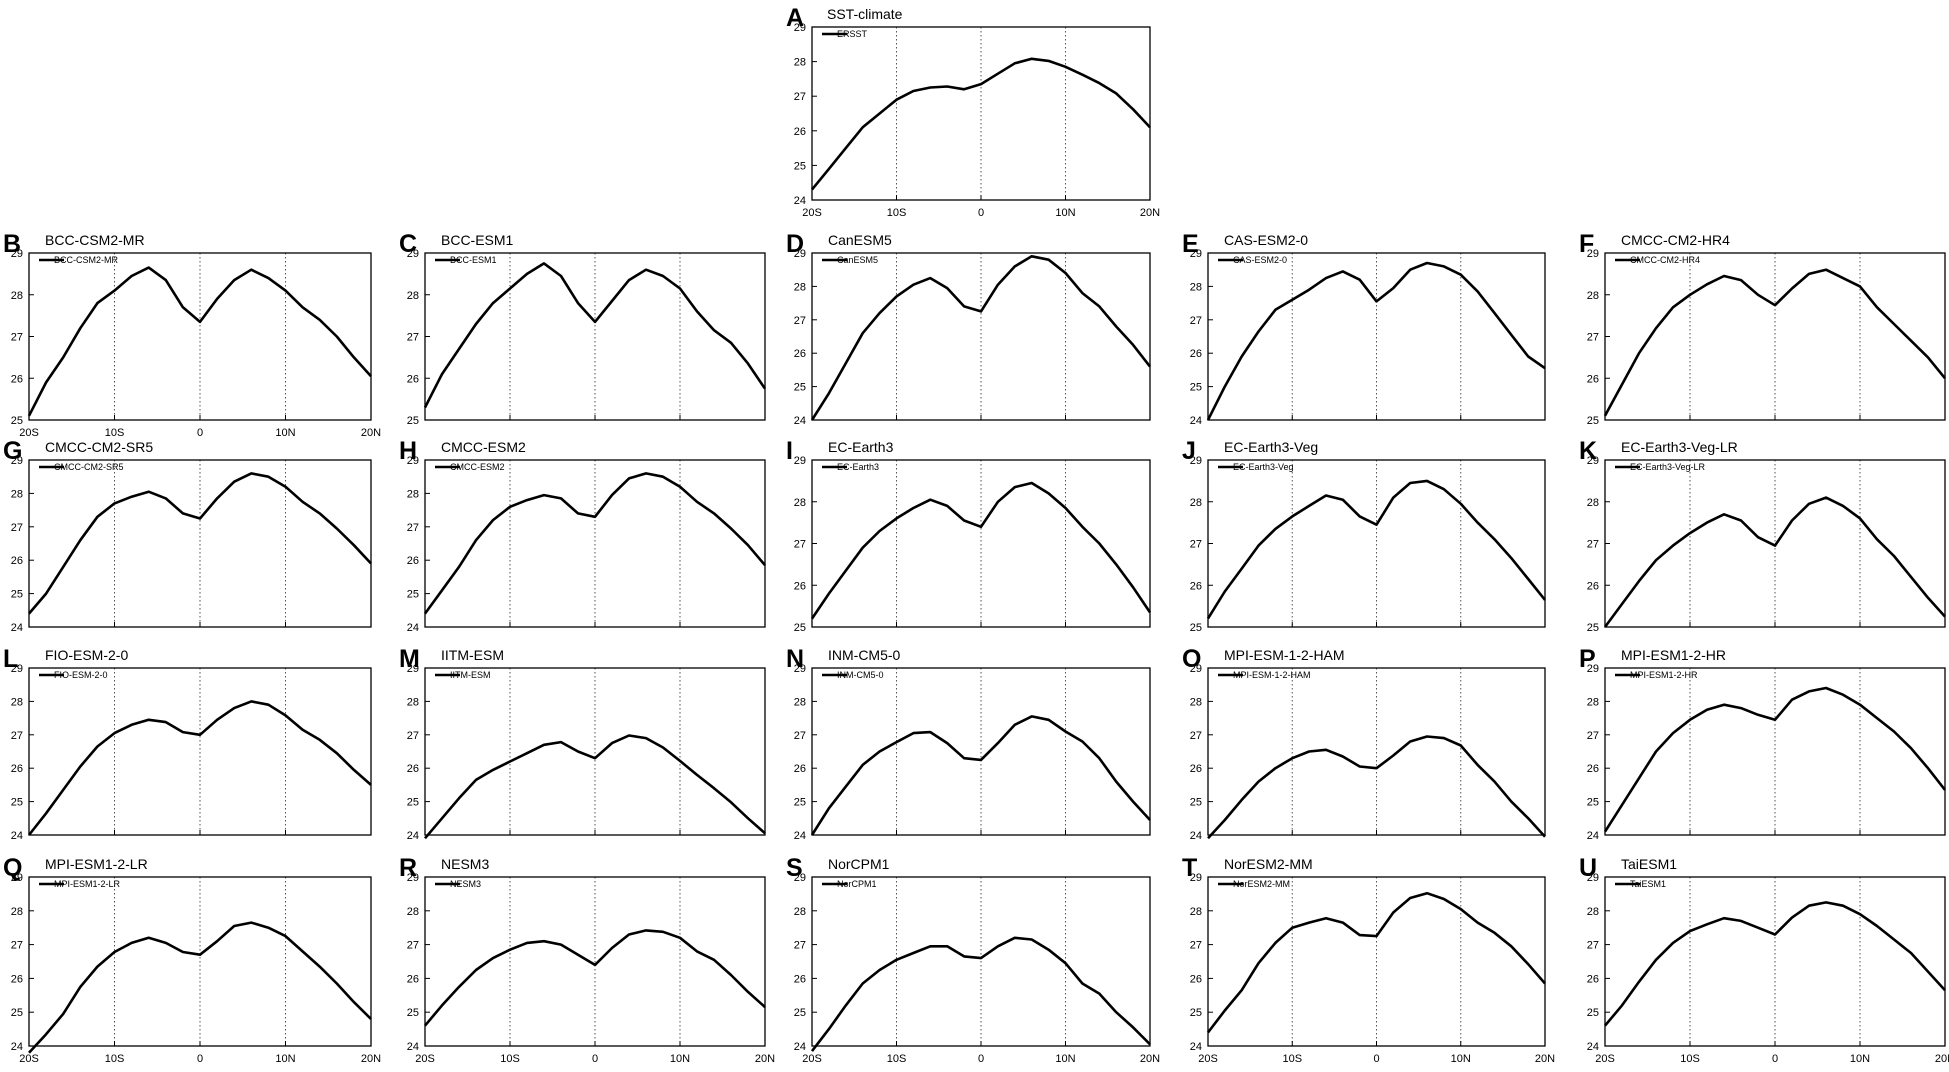 This screenshot has width=1949, height=1072. I want to click on panel-letter: U, so click(1588, 868).